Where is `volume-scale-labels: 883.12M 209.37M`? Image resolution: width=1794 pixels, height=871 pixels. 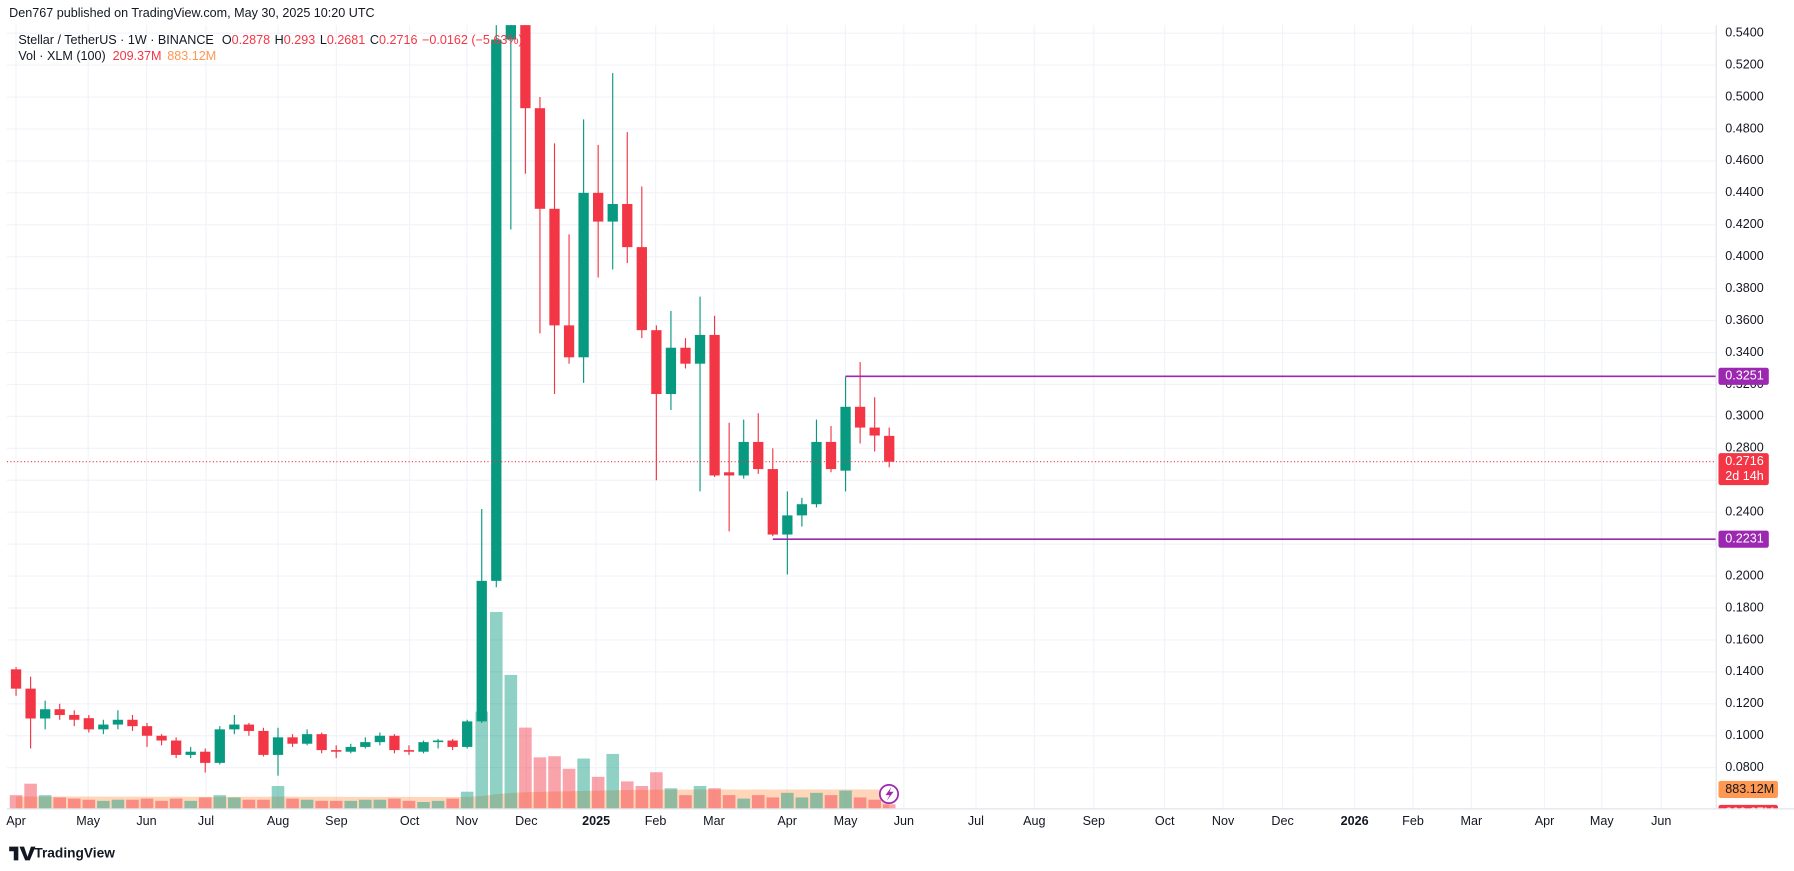
volume-scale-labels: 883.12M 209.37M is located at coordinates (1748, 794).